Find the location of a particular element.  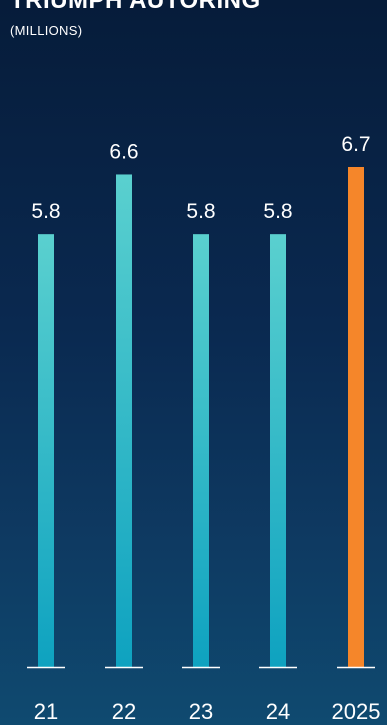

bar-2025 is located at coordinates (356, 417).